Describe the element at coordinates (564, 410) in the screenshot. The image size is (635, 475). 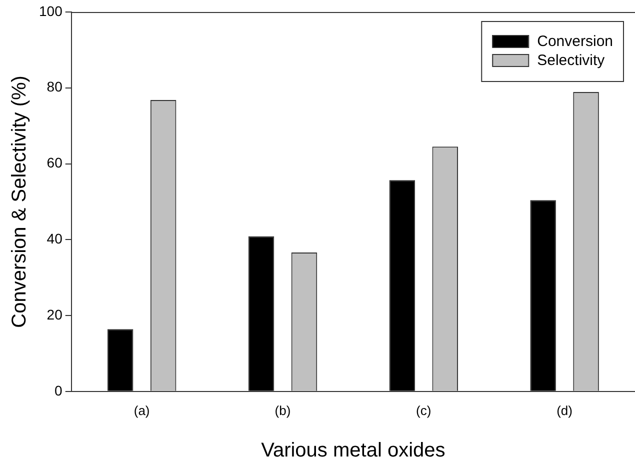
I see `x-tick-label: (d)` at that location.